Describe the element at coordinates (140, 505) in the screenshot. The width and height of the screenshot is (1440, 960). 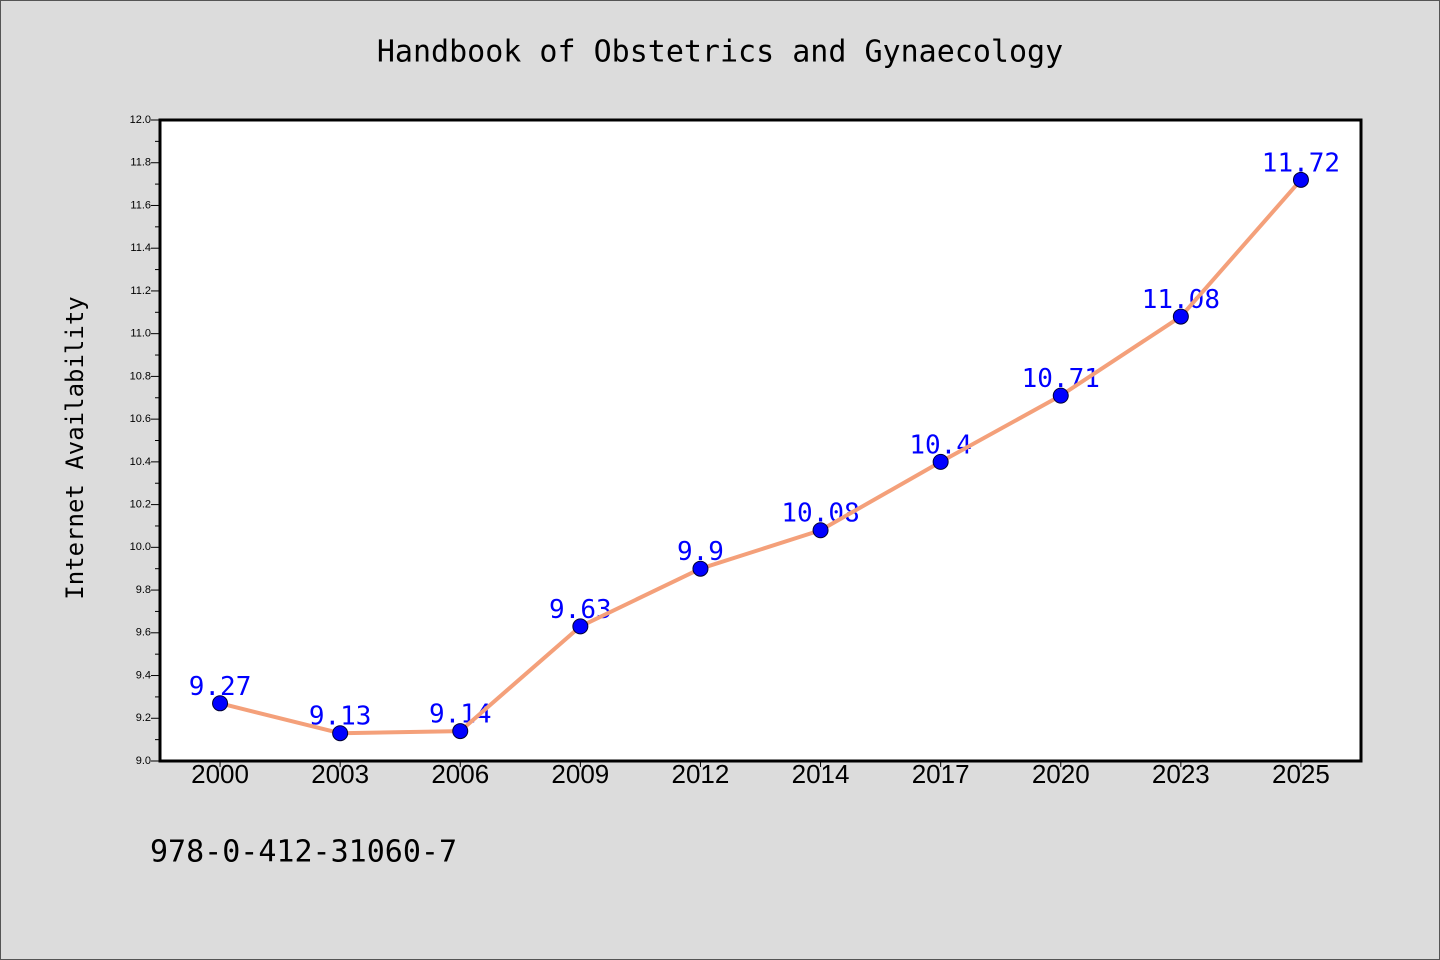
I see `y-tick-label: 10.2` at that location.